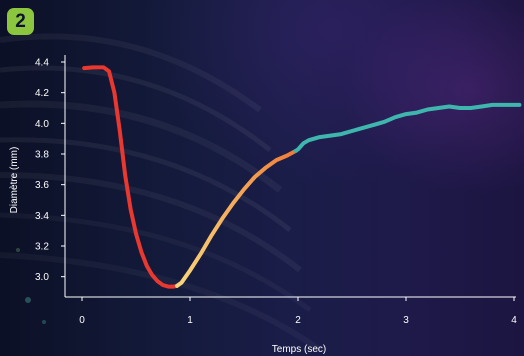 The image size is (524, 356). I want to click on y-tick-label: 3.2, so click(42, 247).